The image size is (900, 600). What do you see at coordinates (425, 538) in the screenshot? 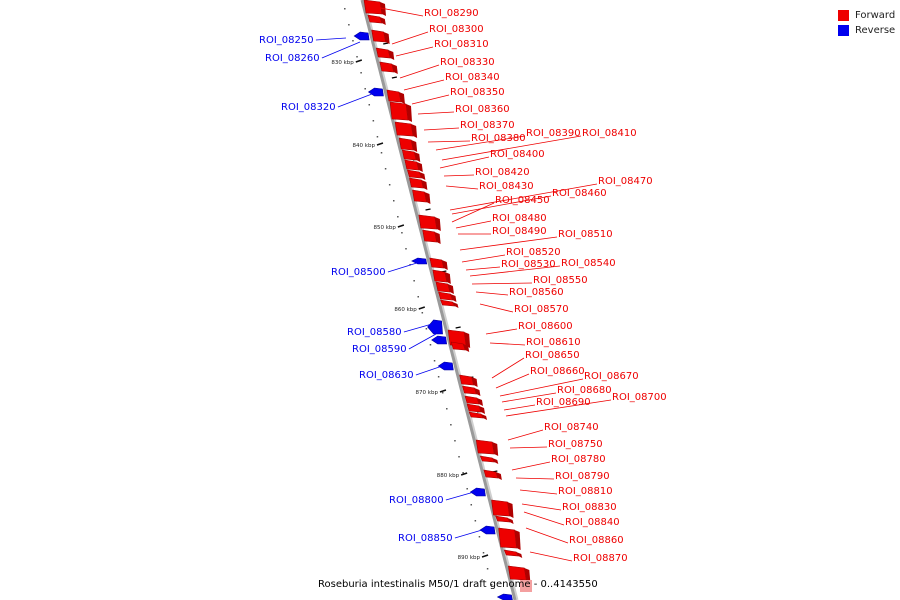
I see `reverse-gene-label: ROI_08850` at bounding box center [425, 538].